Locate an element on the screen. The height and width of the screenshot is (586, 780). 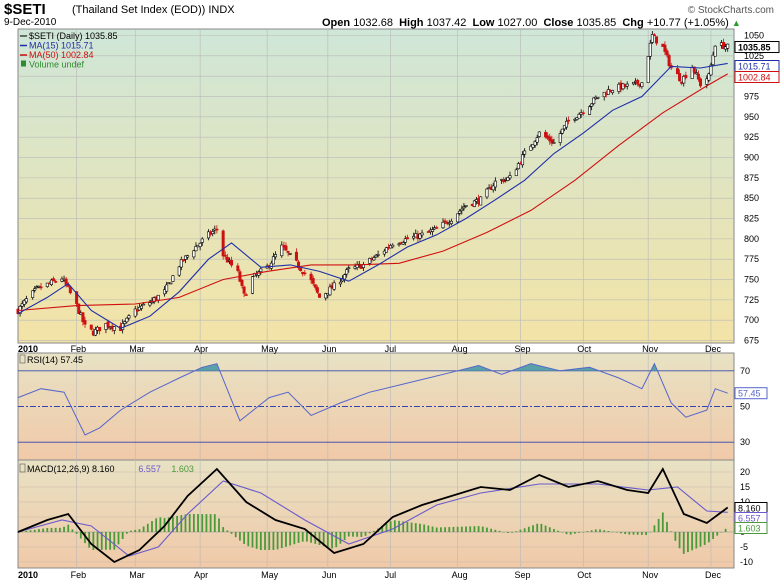
open-value: 1032.68 is located at coordinates (373, 23).